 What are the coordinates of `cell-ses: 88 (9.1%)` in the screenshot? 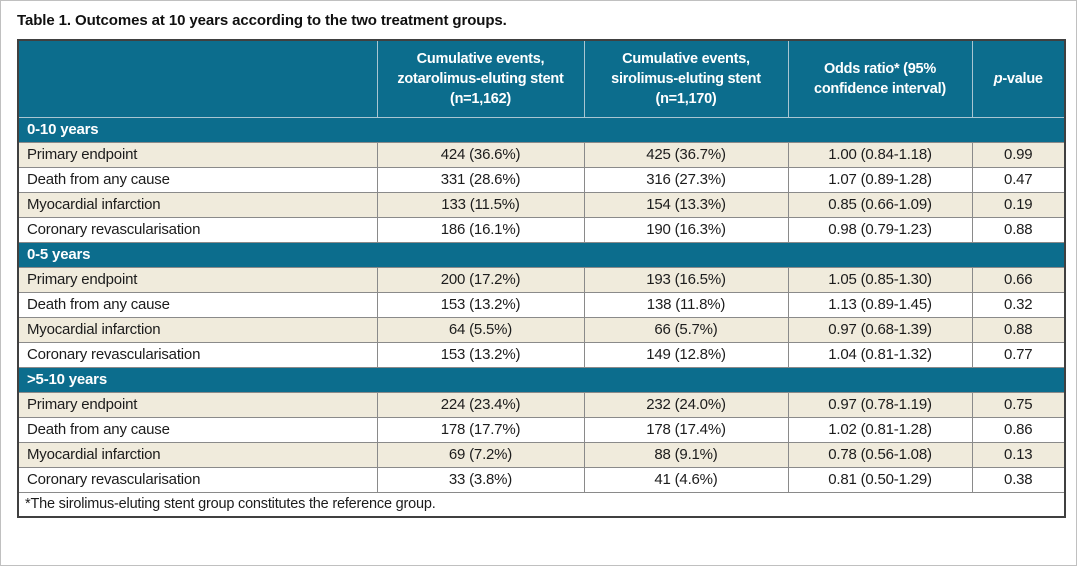 It's located at (686, 454).